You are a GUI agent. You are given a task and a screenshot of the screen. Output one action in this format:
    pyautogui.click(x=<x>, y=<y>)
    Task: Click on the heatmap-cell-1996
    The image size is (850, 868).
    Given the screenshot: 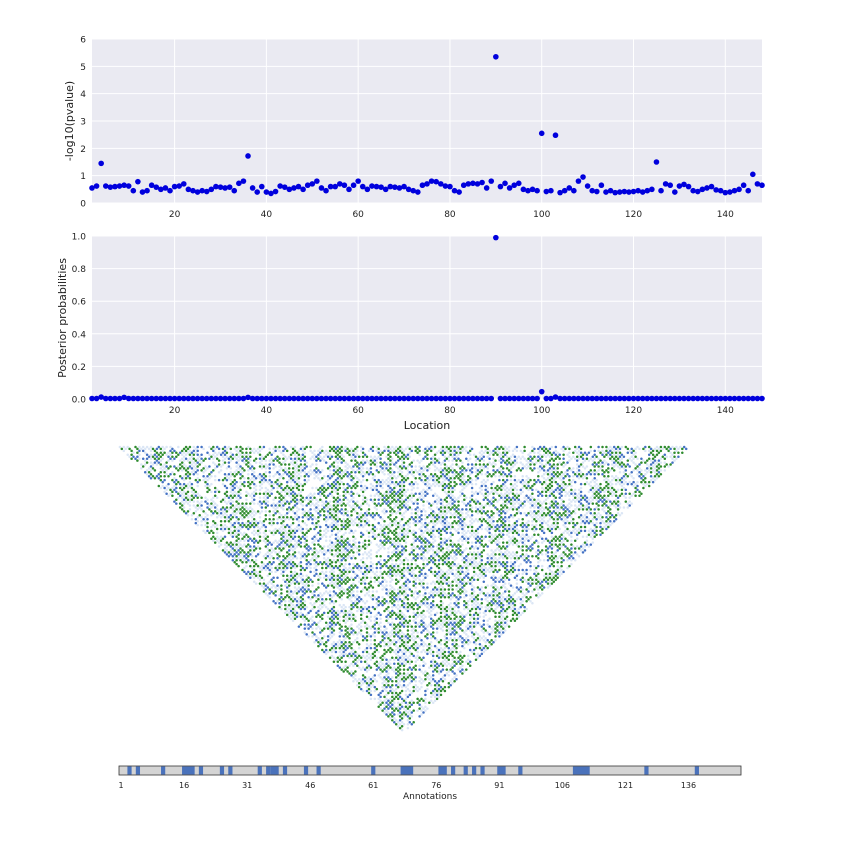 What is the action you would take?
    pyautogui.click(x=231, y=472)
    